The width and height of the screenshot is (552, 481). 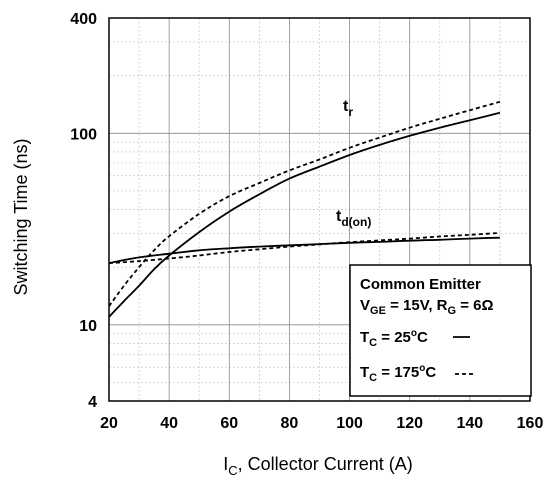 I want to click on legend-entry-175c: TC = 175oC, so click(x=398, y=373).